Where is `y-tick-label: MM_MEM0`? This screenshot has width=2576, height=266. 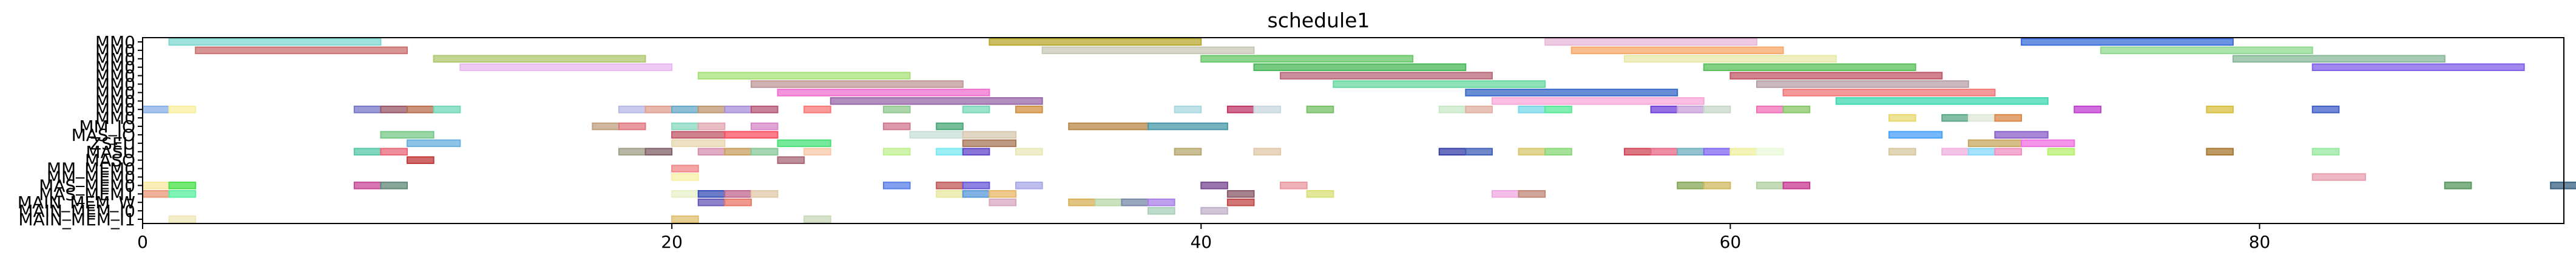
y-tick-label: MM_MEM0 is located at coordinates (91, 169).